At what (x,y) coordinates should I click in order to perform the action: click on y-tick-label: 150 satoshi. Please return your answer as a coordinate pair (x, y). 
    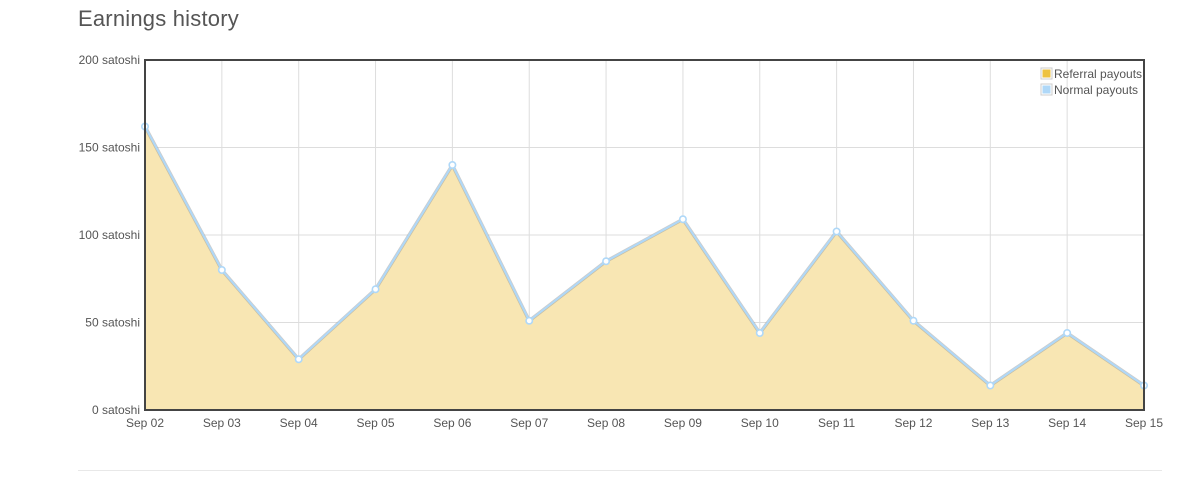
    Looking at the image, I should click on (109, 148).